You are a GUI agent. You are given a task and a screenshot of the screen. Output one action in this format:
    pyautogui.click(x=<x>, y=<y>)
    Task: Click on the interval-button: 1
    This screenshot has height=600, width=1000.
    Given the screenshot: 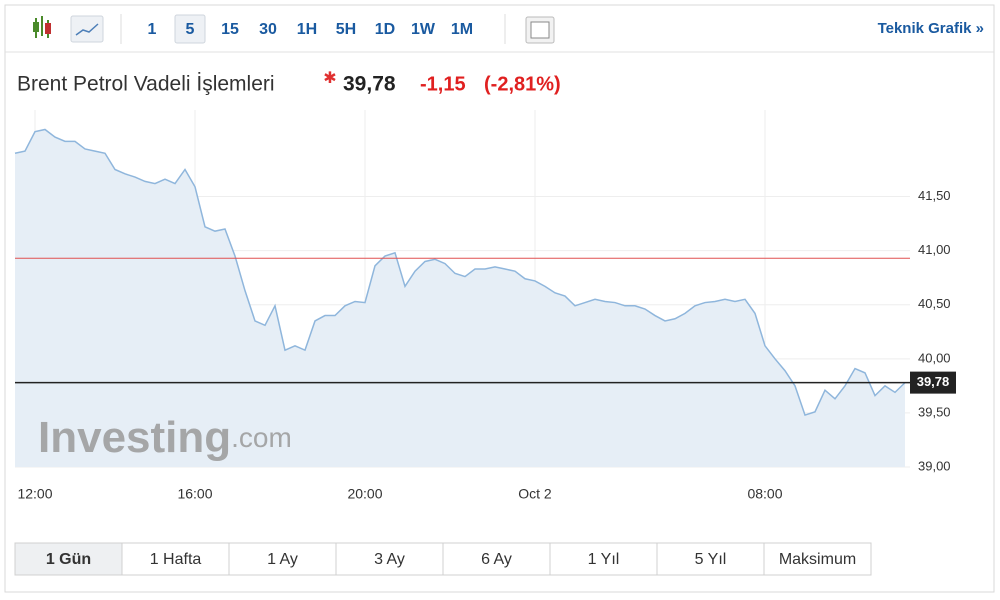 What is the action you would take?
    pyautogui.click(x=152, y=29)
    